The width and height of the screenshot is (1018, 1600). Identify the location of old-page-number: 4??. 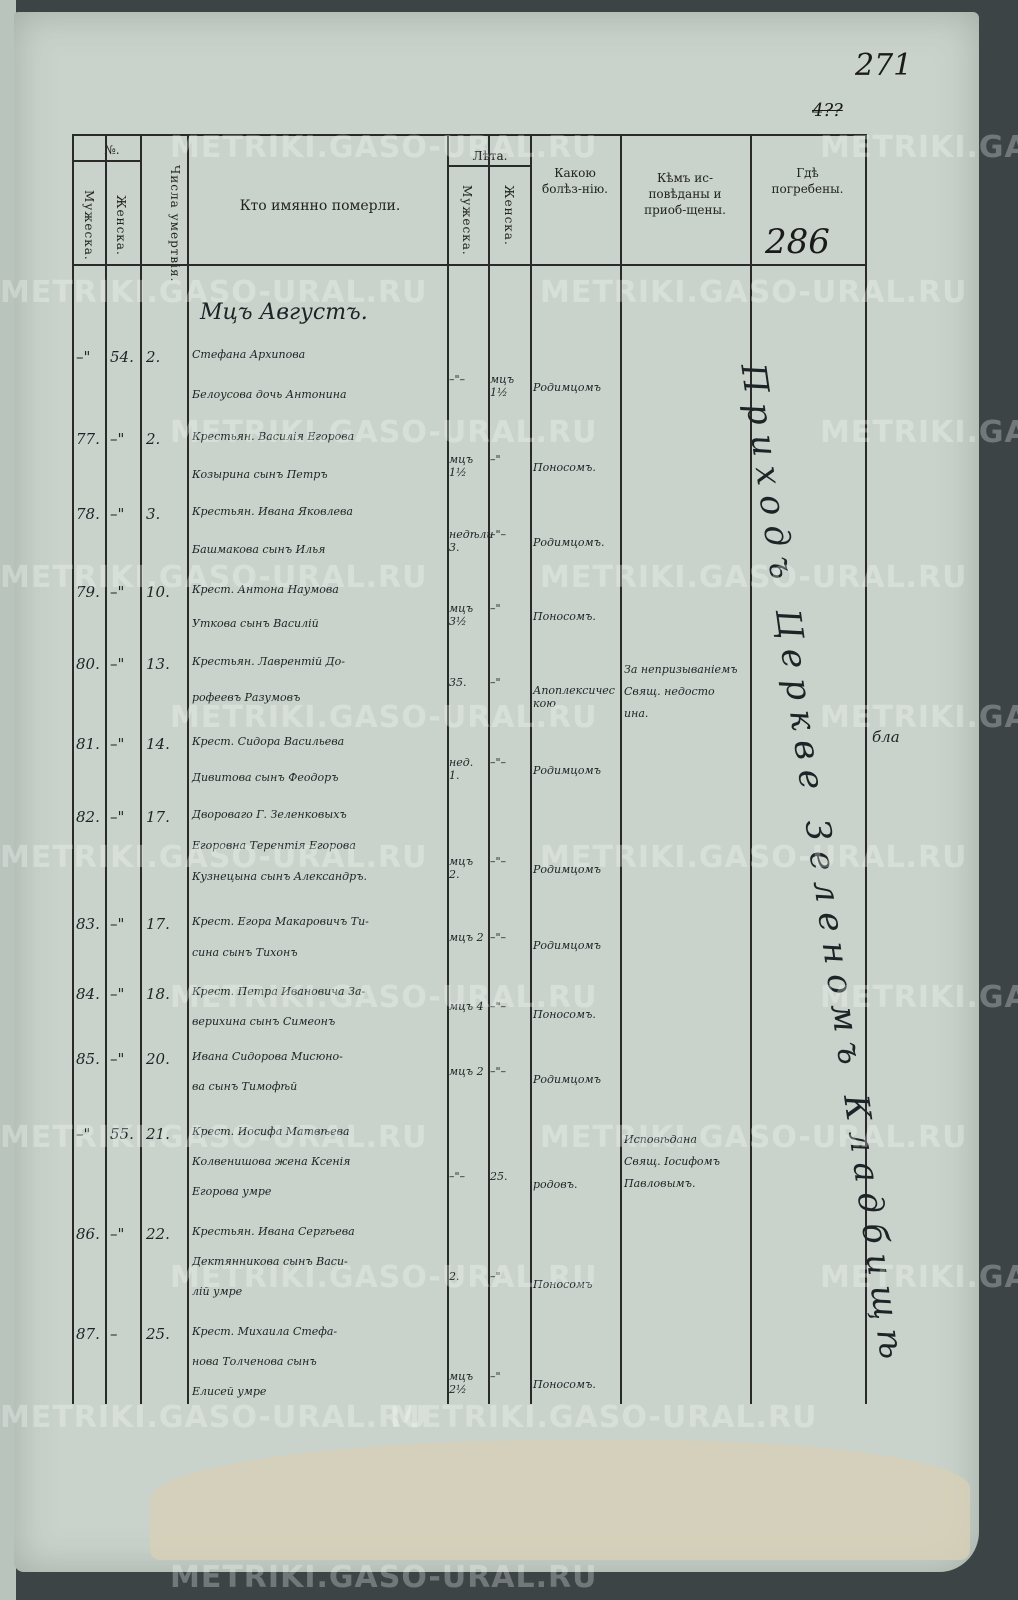
(827, 110).